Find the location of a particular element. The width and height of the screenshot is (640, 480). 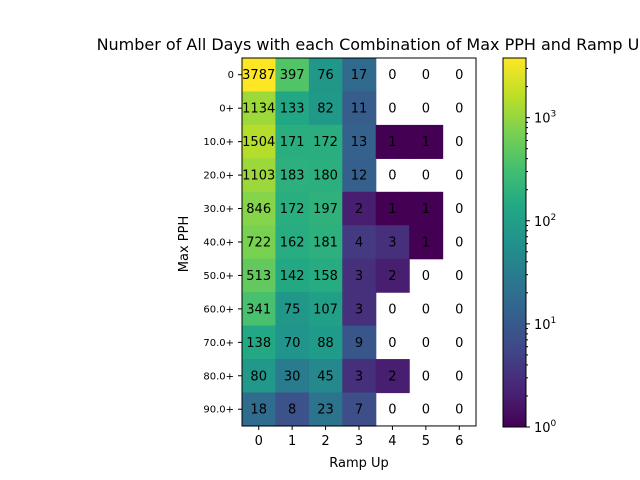

cell-value-label: 107 is located at coordinates (325, 309).